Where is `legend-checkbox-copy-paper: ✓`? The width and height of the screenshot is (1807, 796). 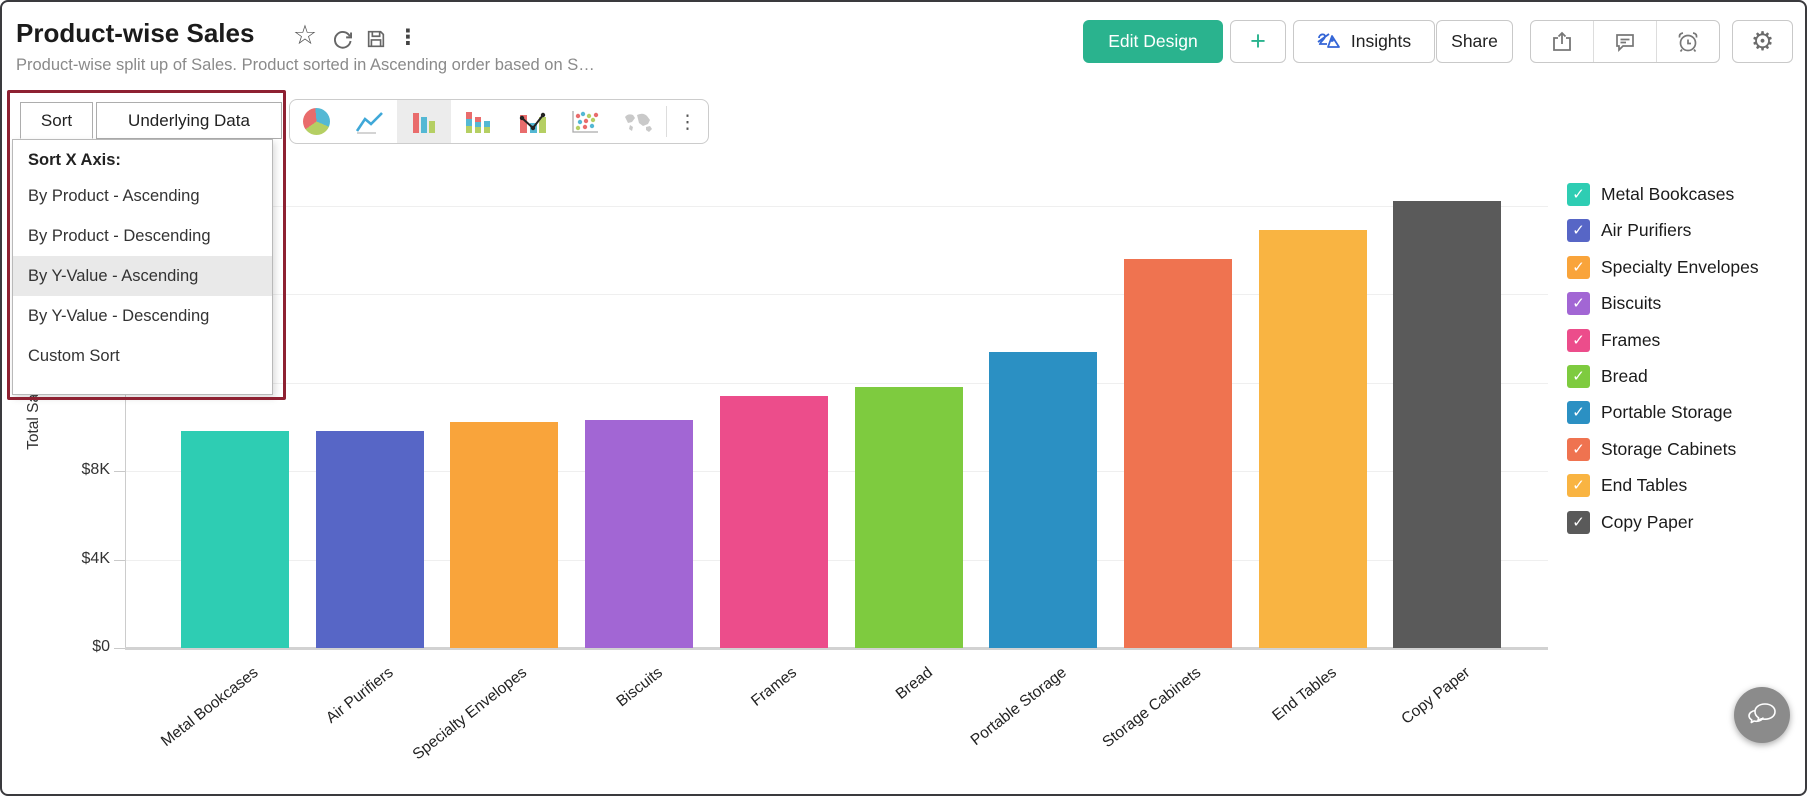
legend-checkbox-copy-paper: ✓ is located at coordinates (1578, 522).